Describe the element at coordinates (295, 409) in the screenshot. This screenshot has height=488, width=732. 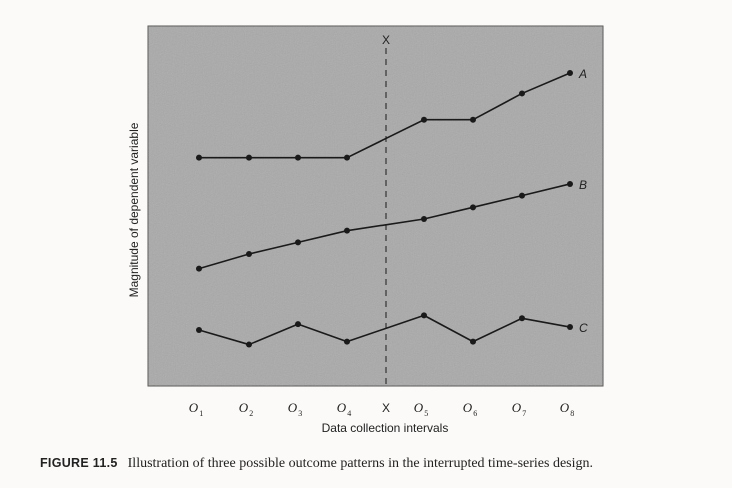
I see `x-tick-label-3: O3` at that location.